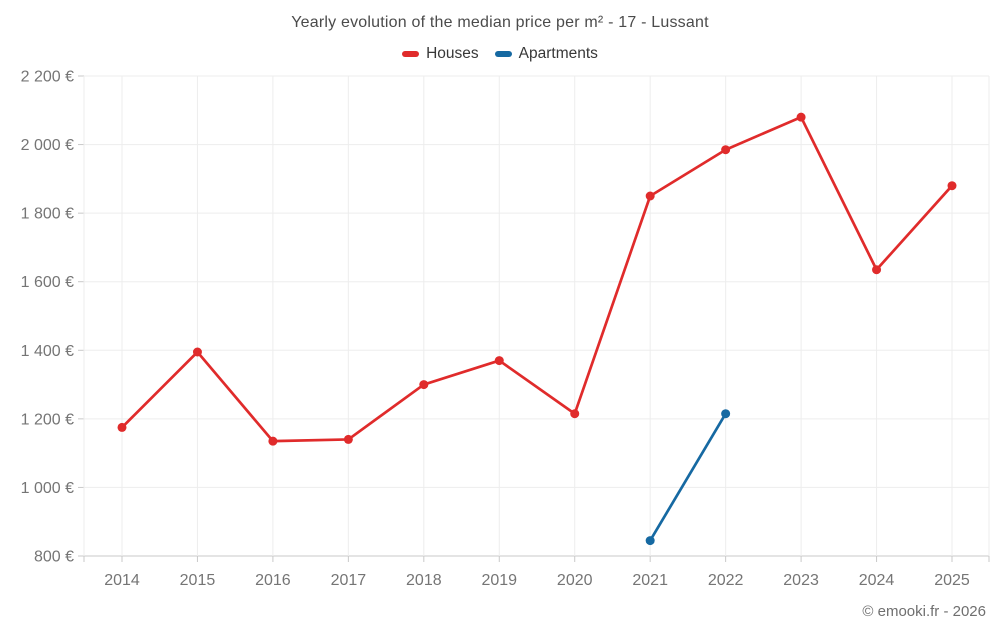  What do you see at coordinates (726, 414) in the screenshot?
I see `data-point-apartments-2022` at bounding box center [726, 414].